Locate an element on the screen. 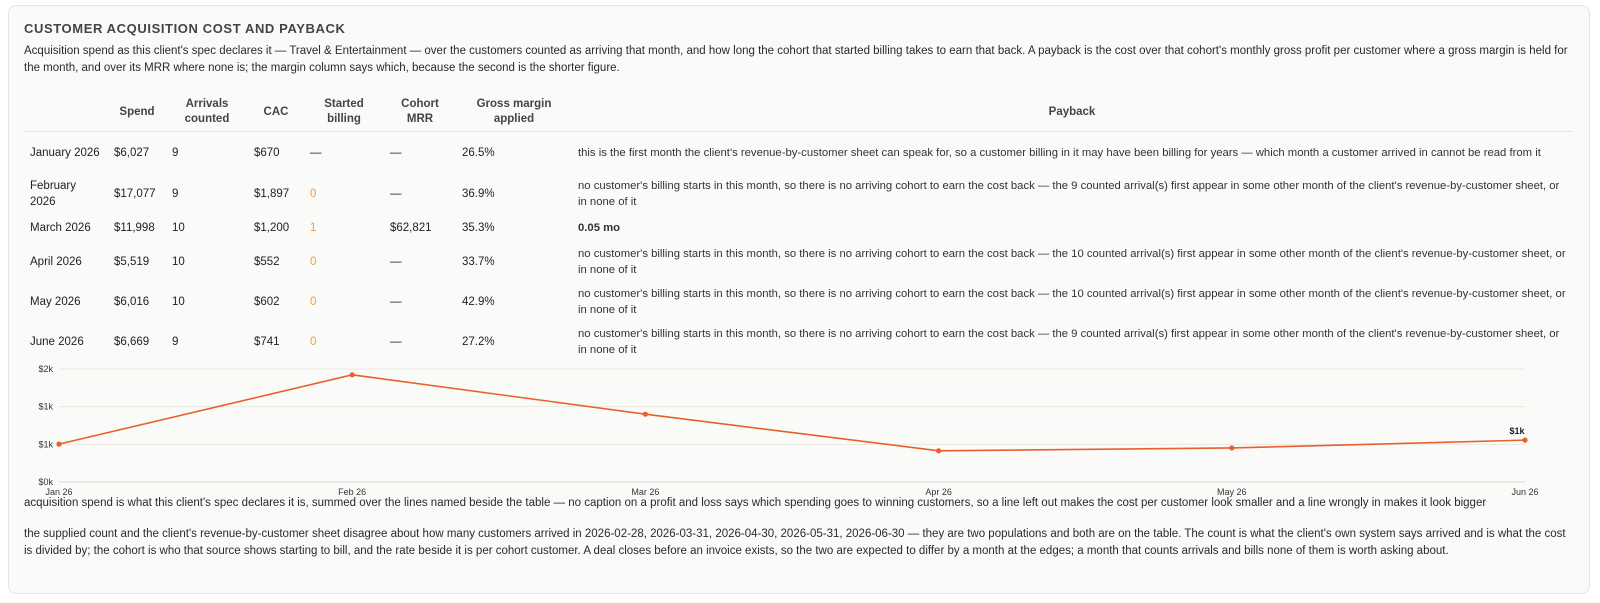 This screenshot has height=603, width=1600. cell-margin: 33.7% is located at coordinates (478, 262).